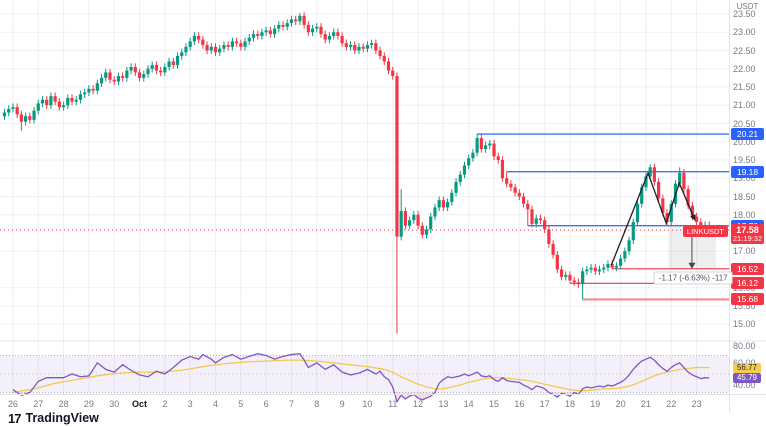 The image size is (766, 427). I want to click on time-label-29: 29, so click(88, 404).